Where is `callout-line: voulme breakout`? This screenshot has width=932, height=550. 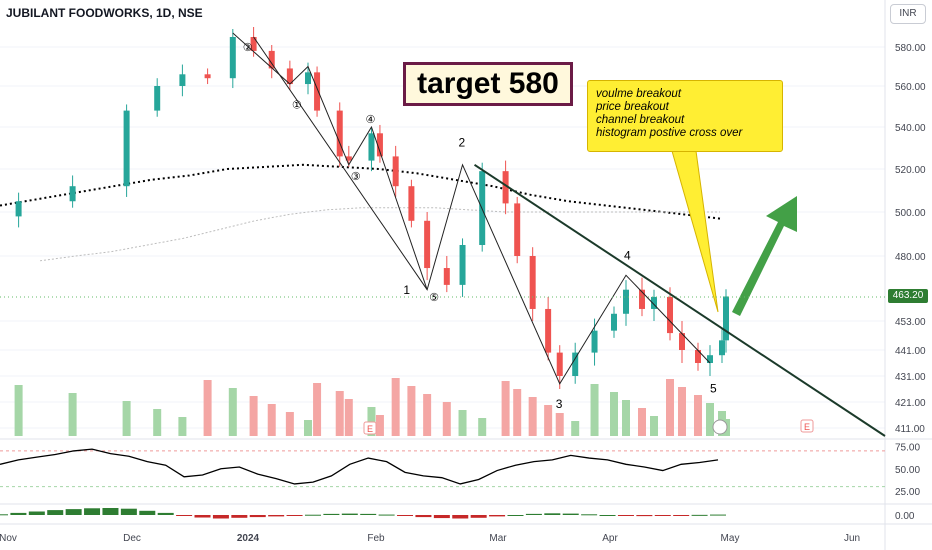
callout-line: voulme breakout is located at coordinates (639, 94).